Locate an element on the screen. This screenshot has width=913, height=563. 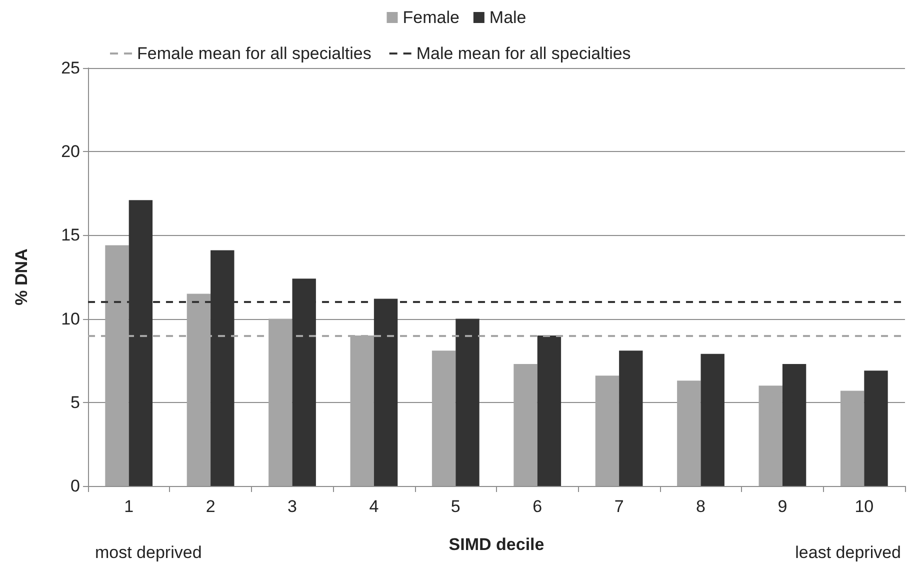
y-tick-label: 5 is located at coordinates (75, 402).